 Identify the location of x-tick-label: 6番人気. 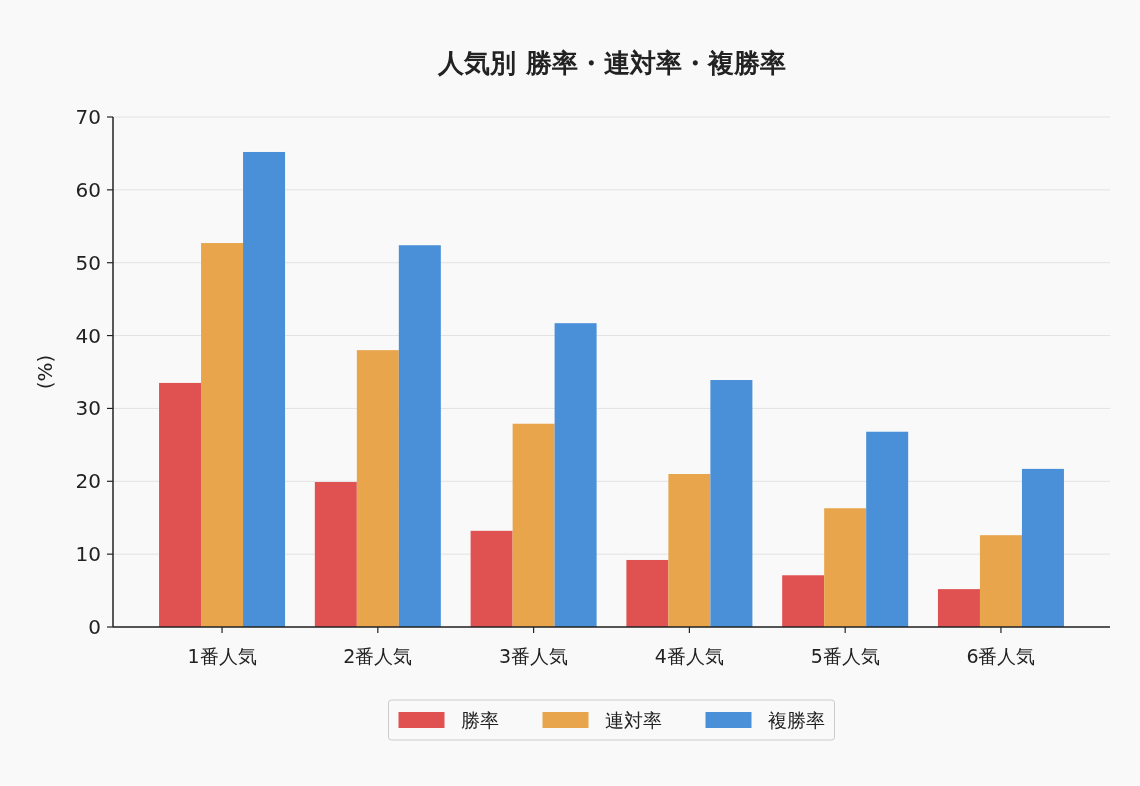
(1001, 656).